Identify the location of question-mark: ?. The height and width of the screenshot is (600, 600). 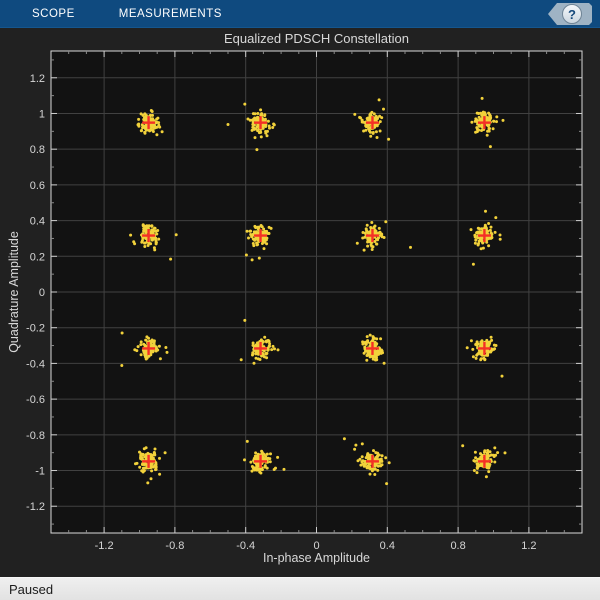
(572, 14).